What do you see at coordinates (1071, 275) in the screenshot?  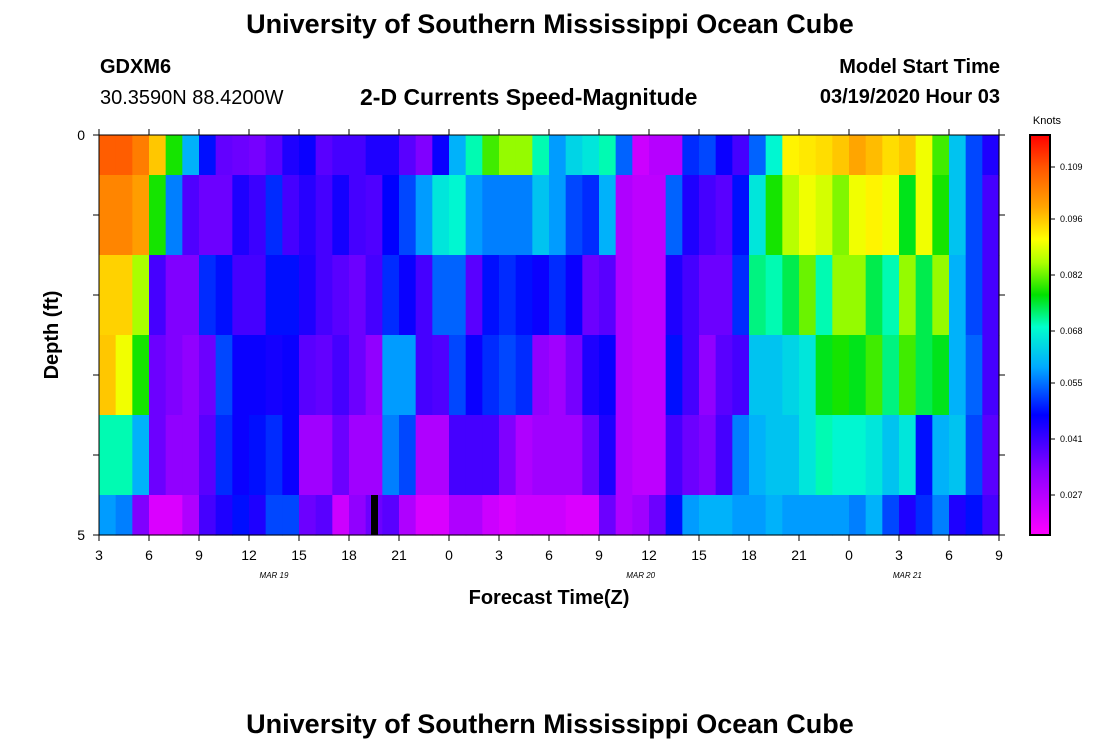 I see `colorbar-tick-label: 0.082` at bounding box center [1071, 275].